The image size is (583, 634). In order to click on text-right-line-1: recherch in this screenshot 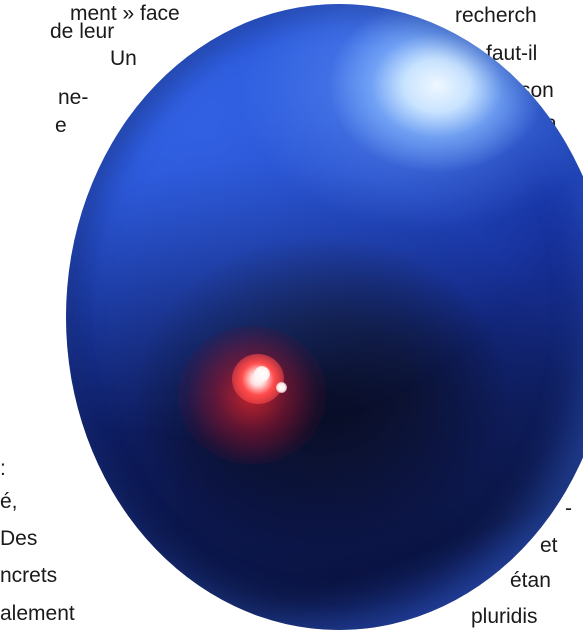, I will do `click(496, 15)`.